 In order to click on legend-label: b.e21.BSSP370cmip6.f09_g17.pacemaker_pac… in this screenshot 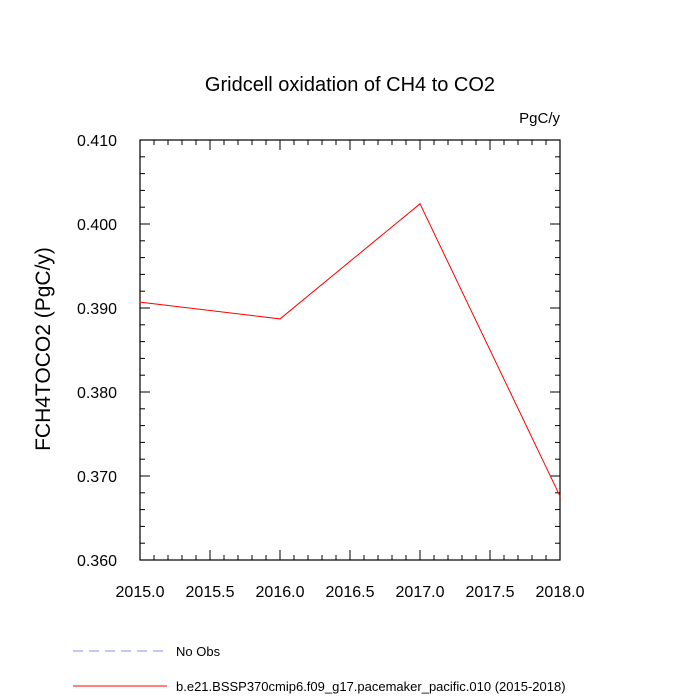, I will do `click(371, 686)`.